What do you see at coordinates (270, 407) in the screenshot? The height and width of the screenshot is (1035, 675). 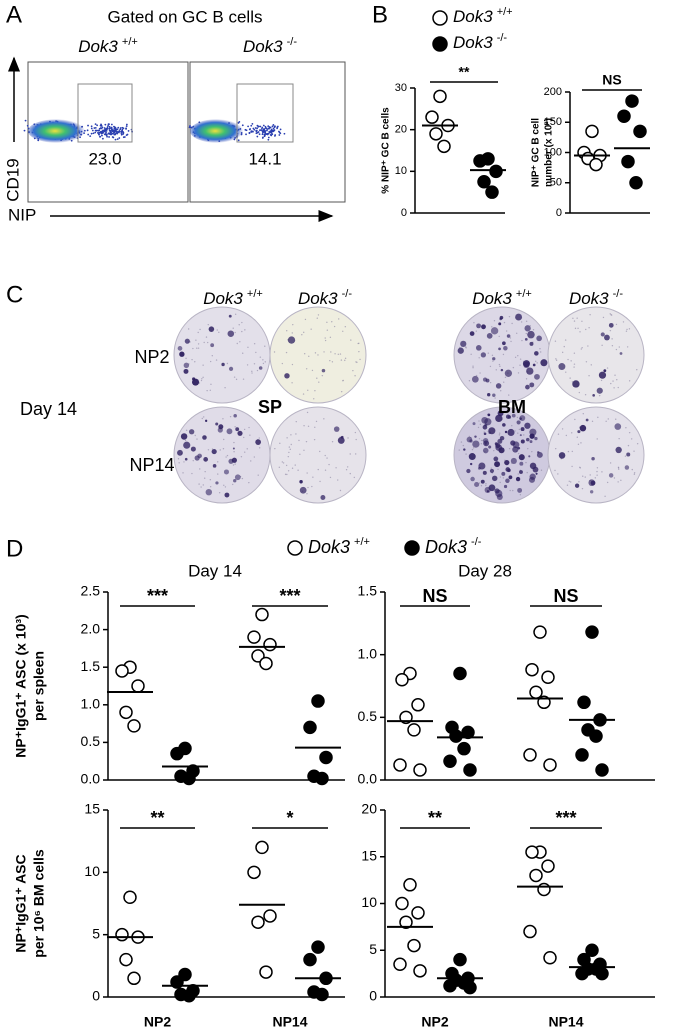 I see `tissue-label: SP` at bounding box center [270, 407].